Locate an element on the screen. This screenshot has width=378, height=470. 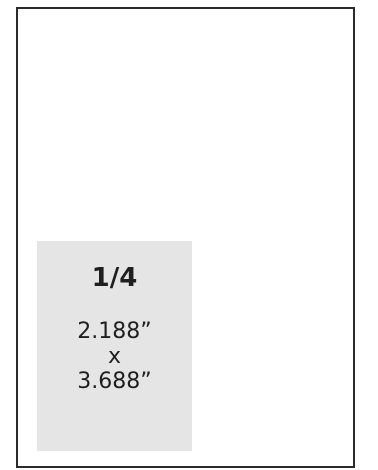
ad-height: 3.688” is located at coordinates (114, 381).